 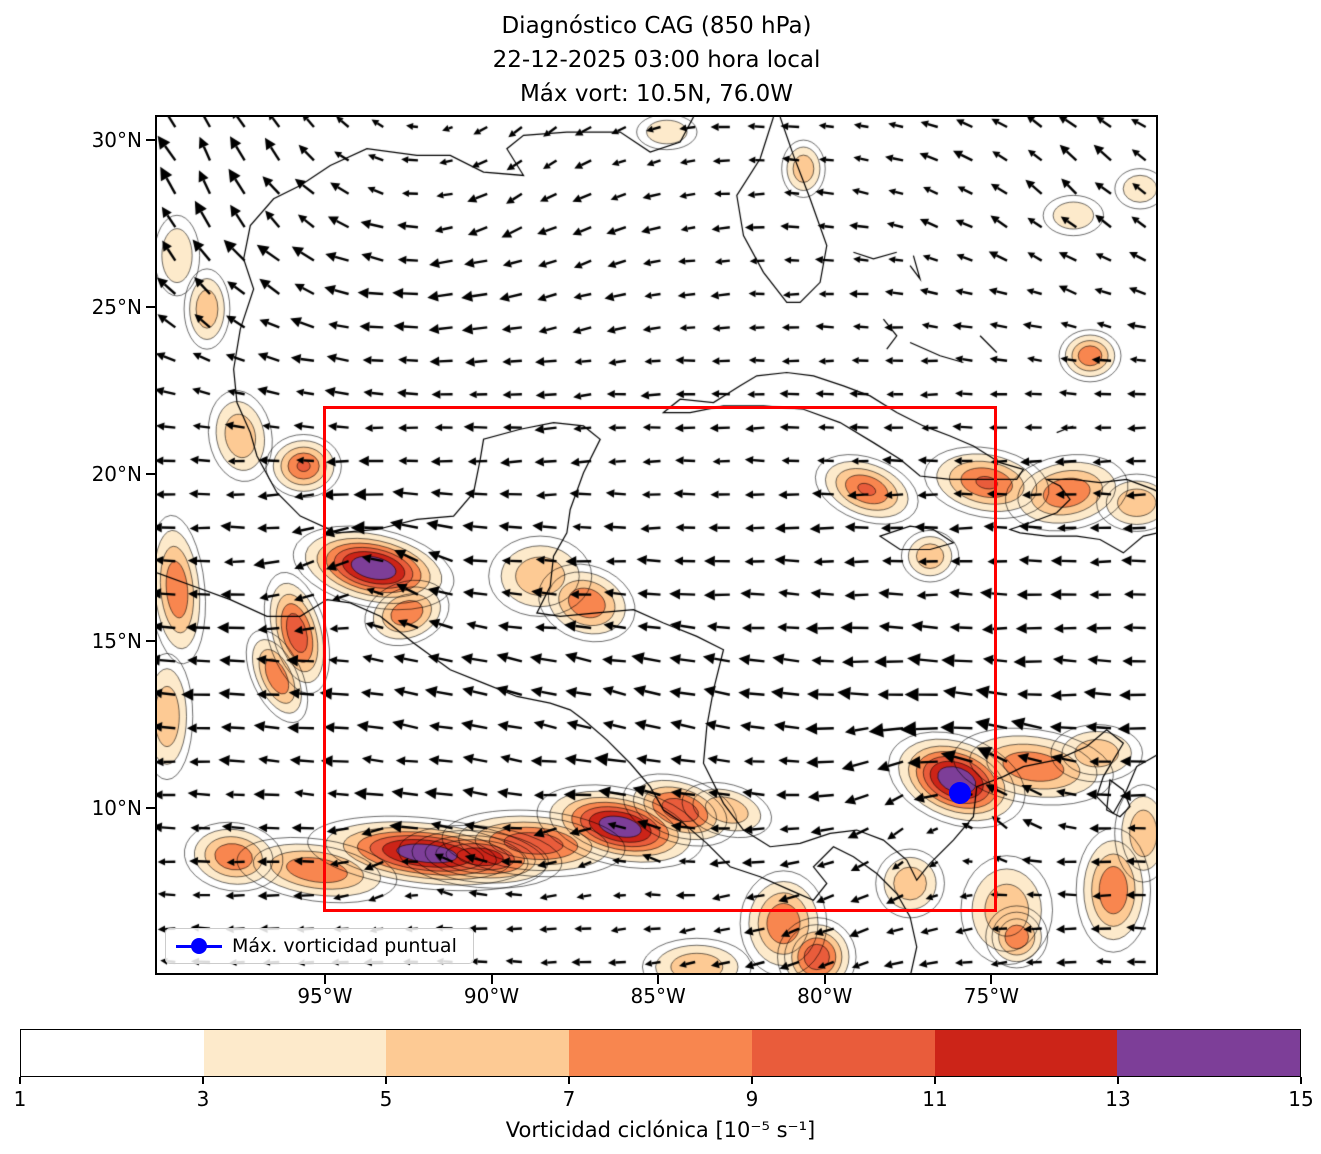 I want to click on legend-dot-icon, so click(x=199, y=946).